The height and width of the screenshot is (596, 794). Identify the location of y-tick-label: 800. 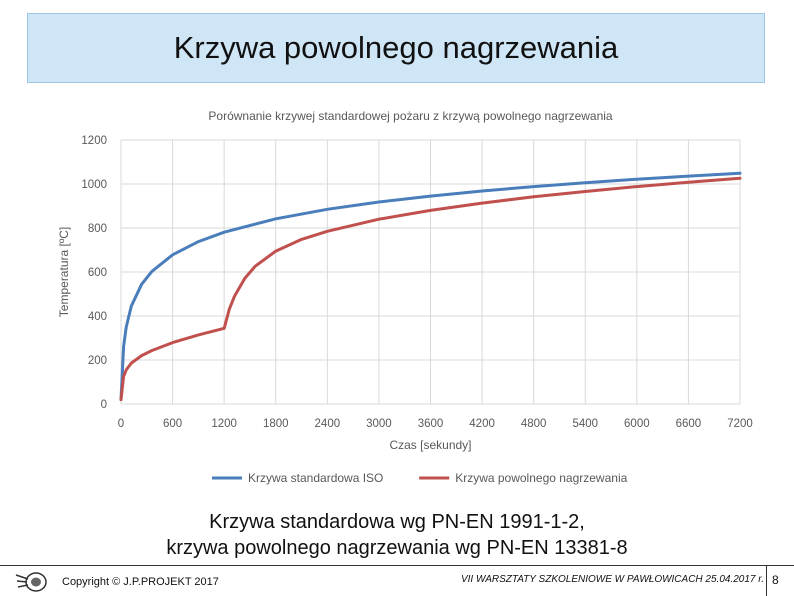
(97, 229).